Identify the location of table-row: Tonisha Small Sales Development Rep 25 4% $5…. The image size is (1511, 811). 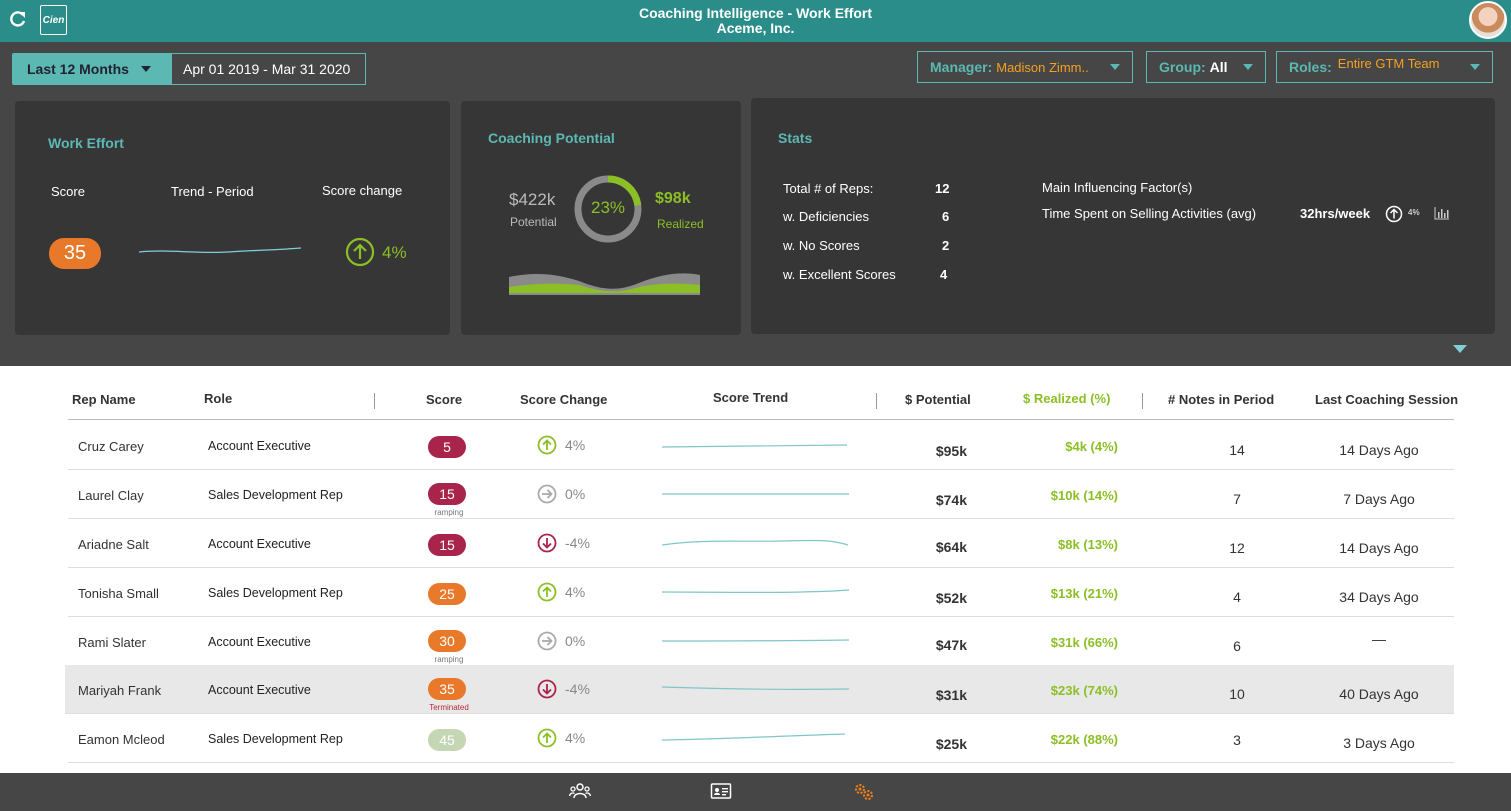
(761, 592).